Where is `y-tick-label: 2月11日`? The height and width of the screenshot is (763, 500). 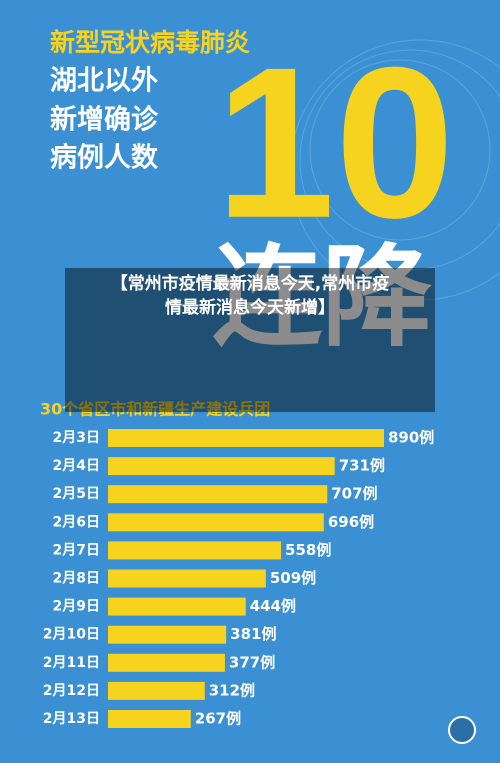
y-tick-label: 2月11日 is located at coordinates (71, 663).